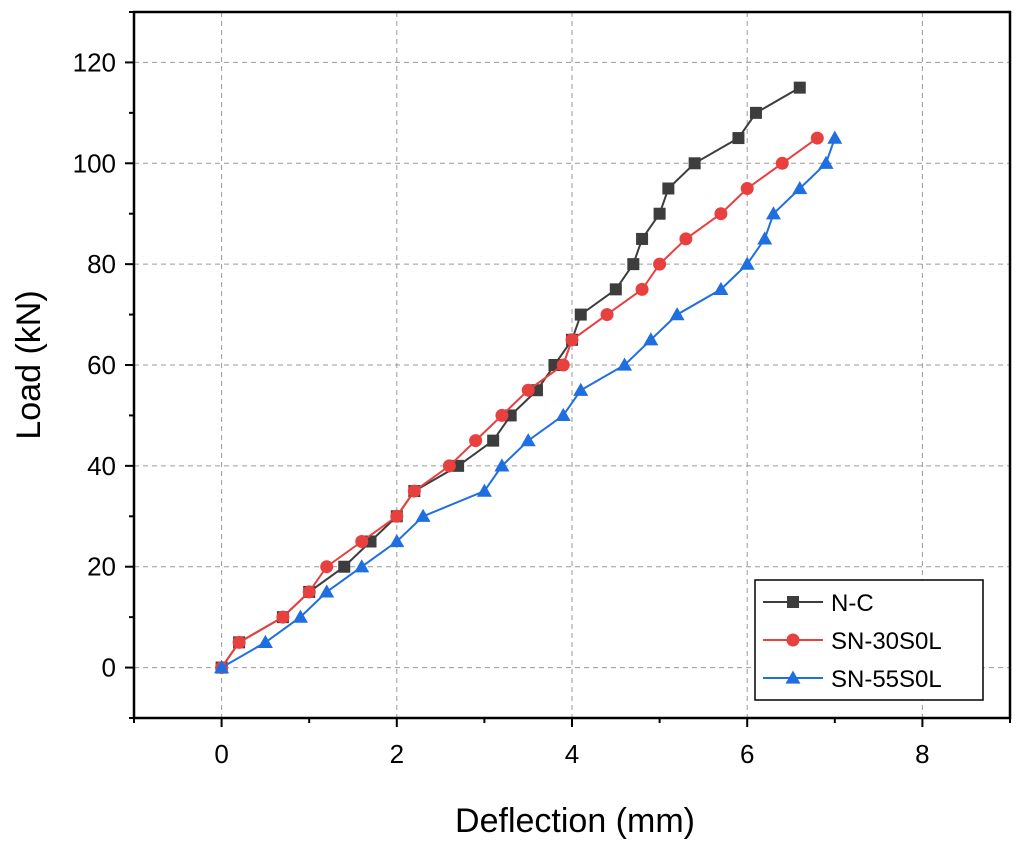  Describe the element at coordinates (109, 668) in the screenshot. I see `y-tick-label: 0` at that location.